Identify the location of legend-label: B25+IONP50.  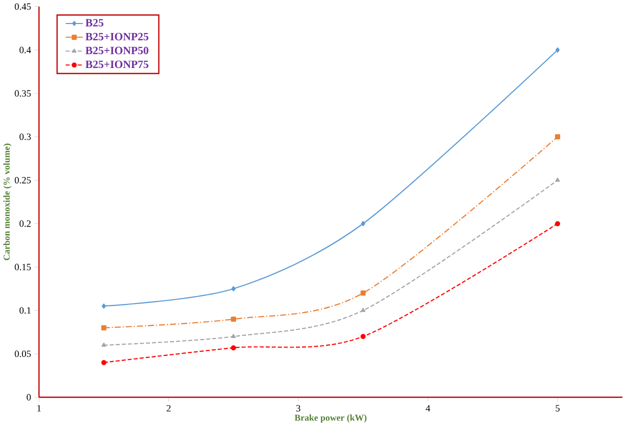
(117, 50).